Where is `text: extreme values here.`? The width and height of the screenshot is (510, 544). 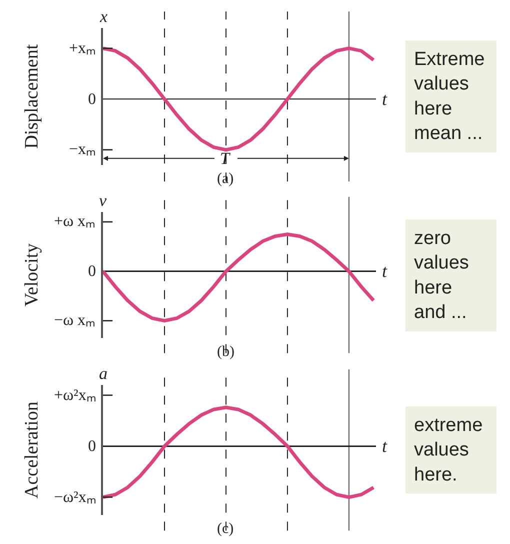 text: extreme values here. is located at coordinates (448, 450).